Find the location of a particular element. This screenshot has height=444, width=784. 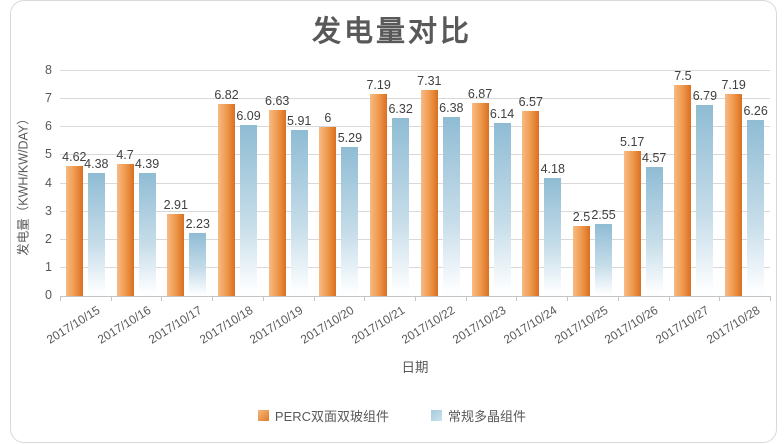

bar-group: 2.91 2.23 is located at coordinates (186, 183).